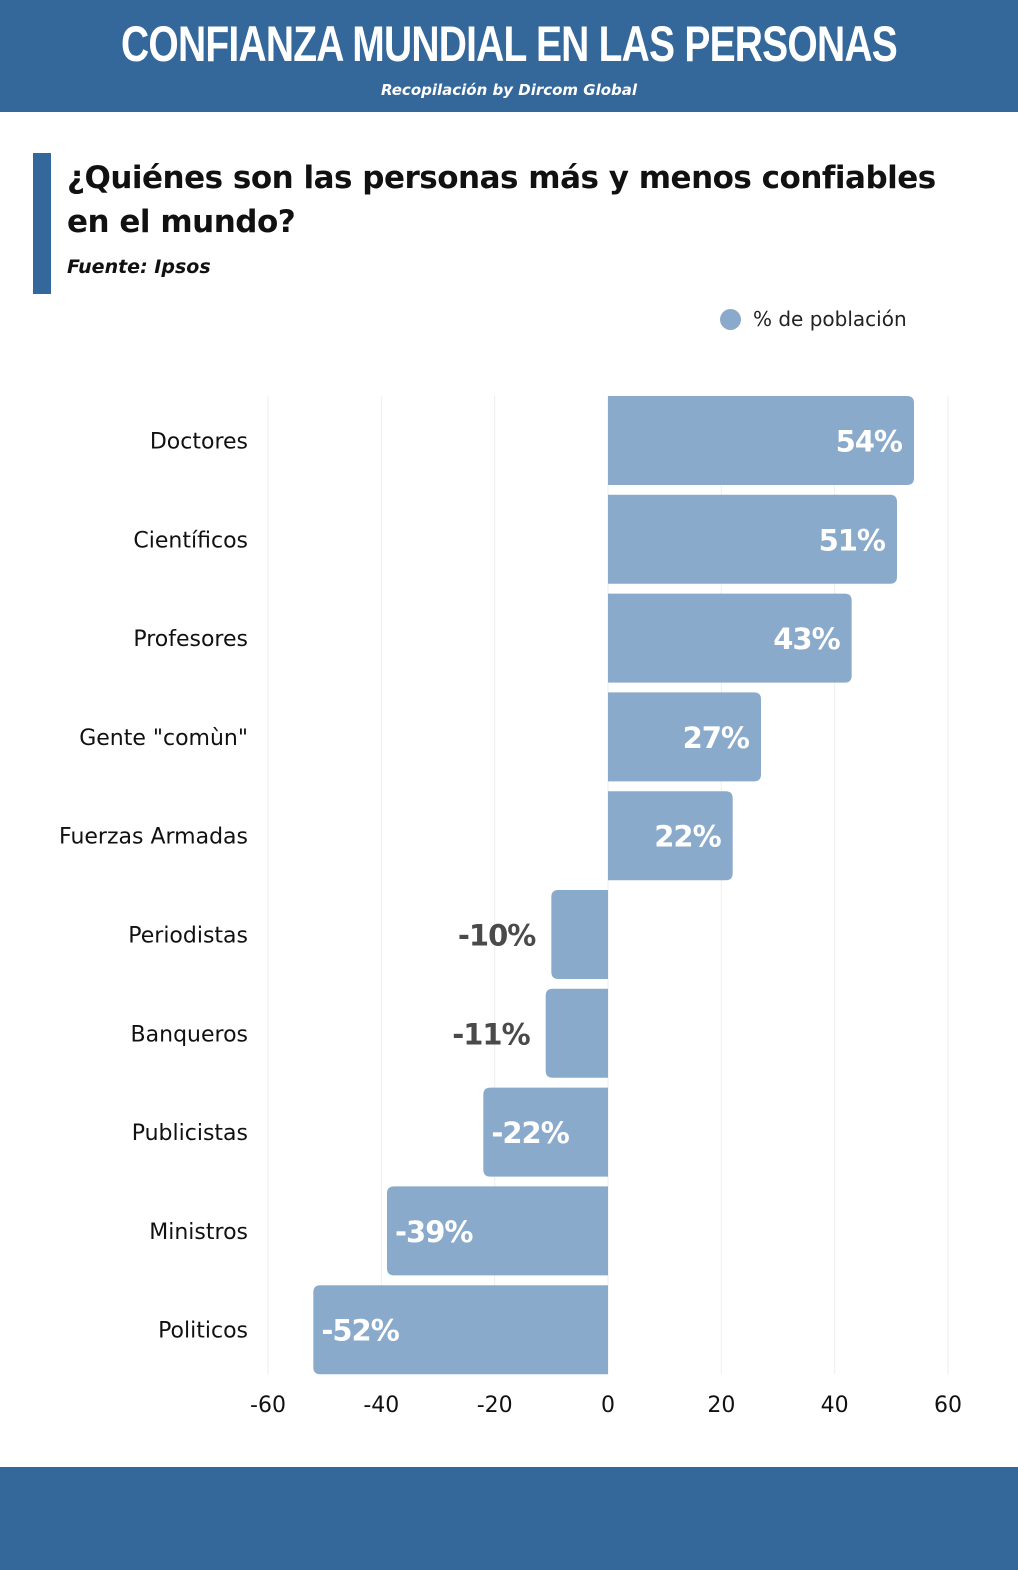  Describe the element at coordinates (495, 1405) in the screenshot. I see `x-tick-label: -20` at that location.